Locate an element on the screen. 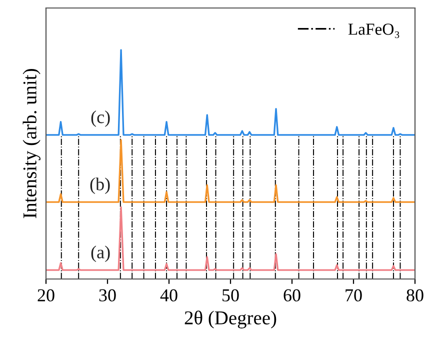 The image size is (436, 346). x-tick-label: 20 is located at coordinates (46, 295).